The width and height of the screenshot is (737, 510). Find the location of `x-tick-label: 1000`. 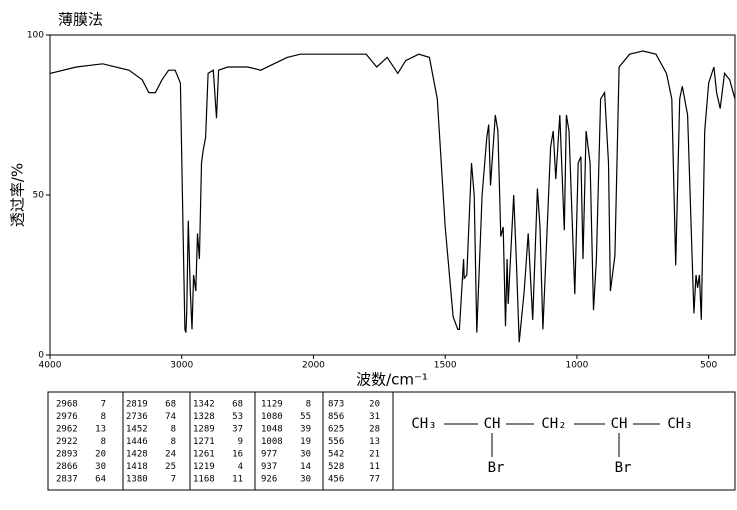

x-tick-label: 1000 is located at coordinates (576, 366).